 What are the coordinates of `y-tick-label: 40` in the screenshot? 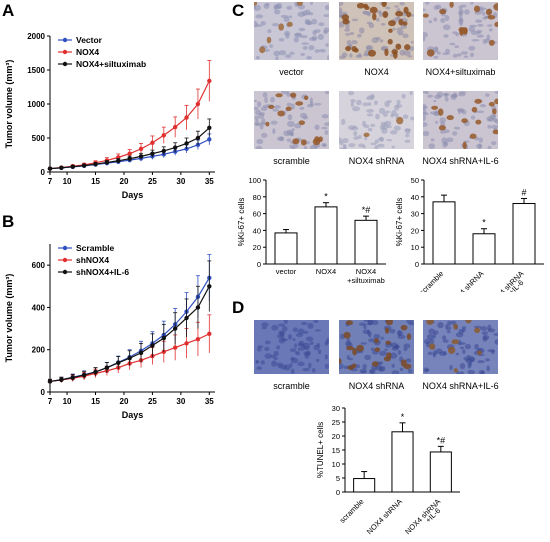 It's located at (257, 230).